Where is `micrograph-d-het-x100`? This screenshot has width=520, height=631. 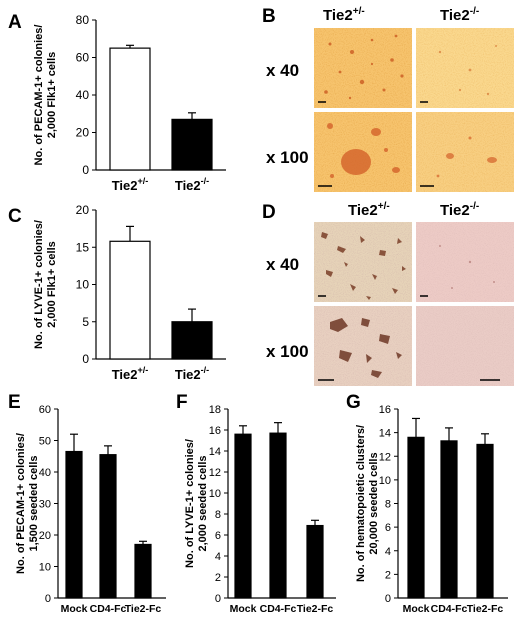 micrograph-d-het-x100 is located at coordinates (363, 346).